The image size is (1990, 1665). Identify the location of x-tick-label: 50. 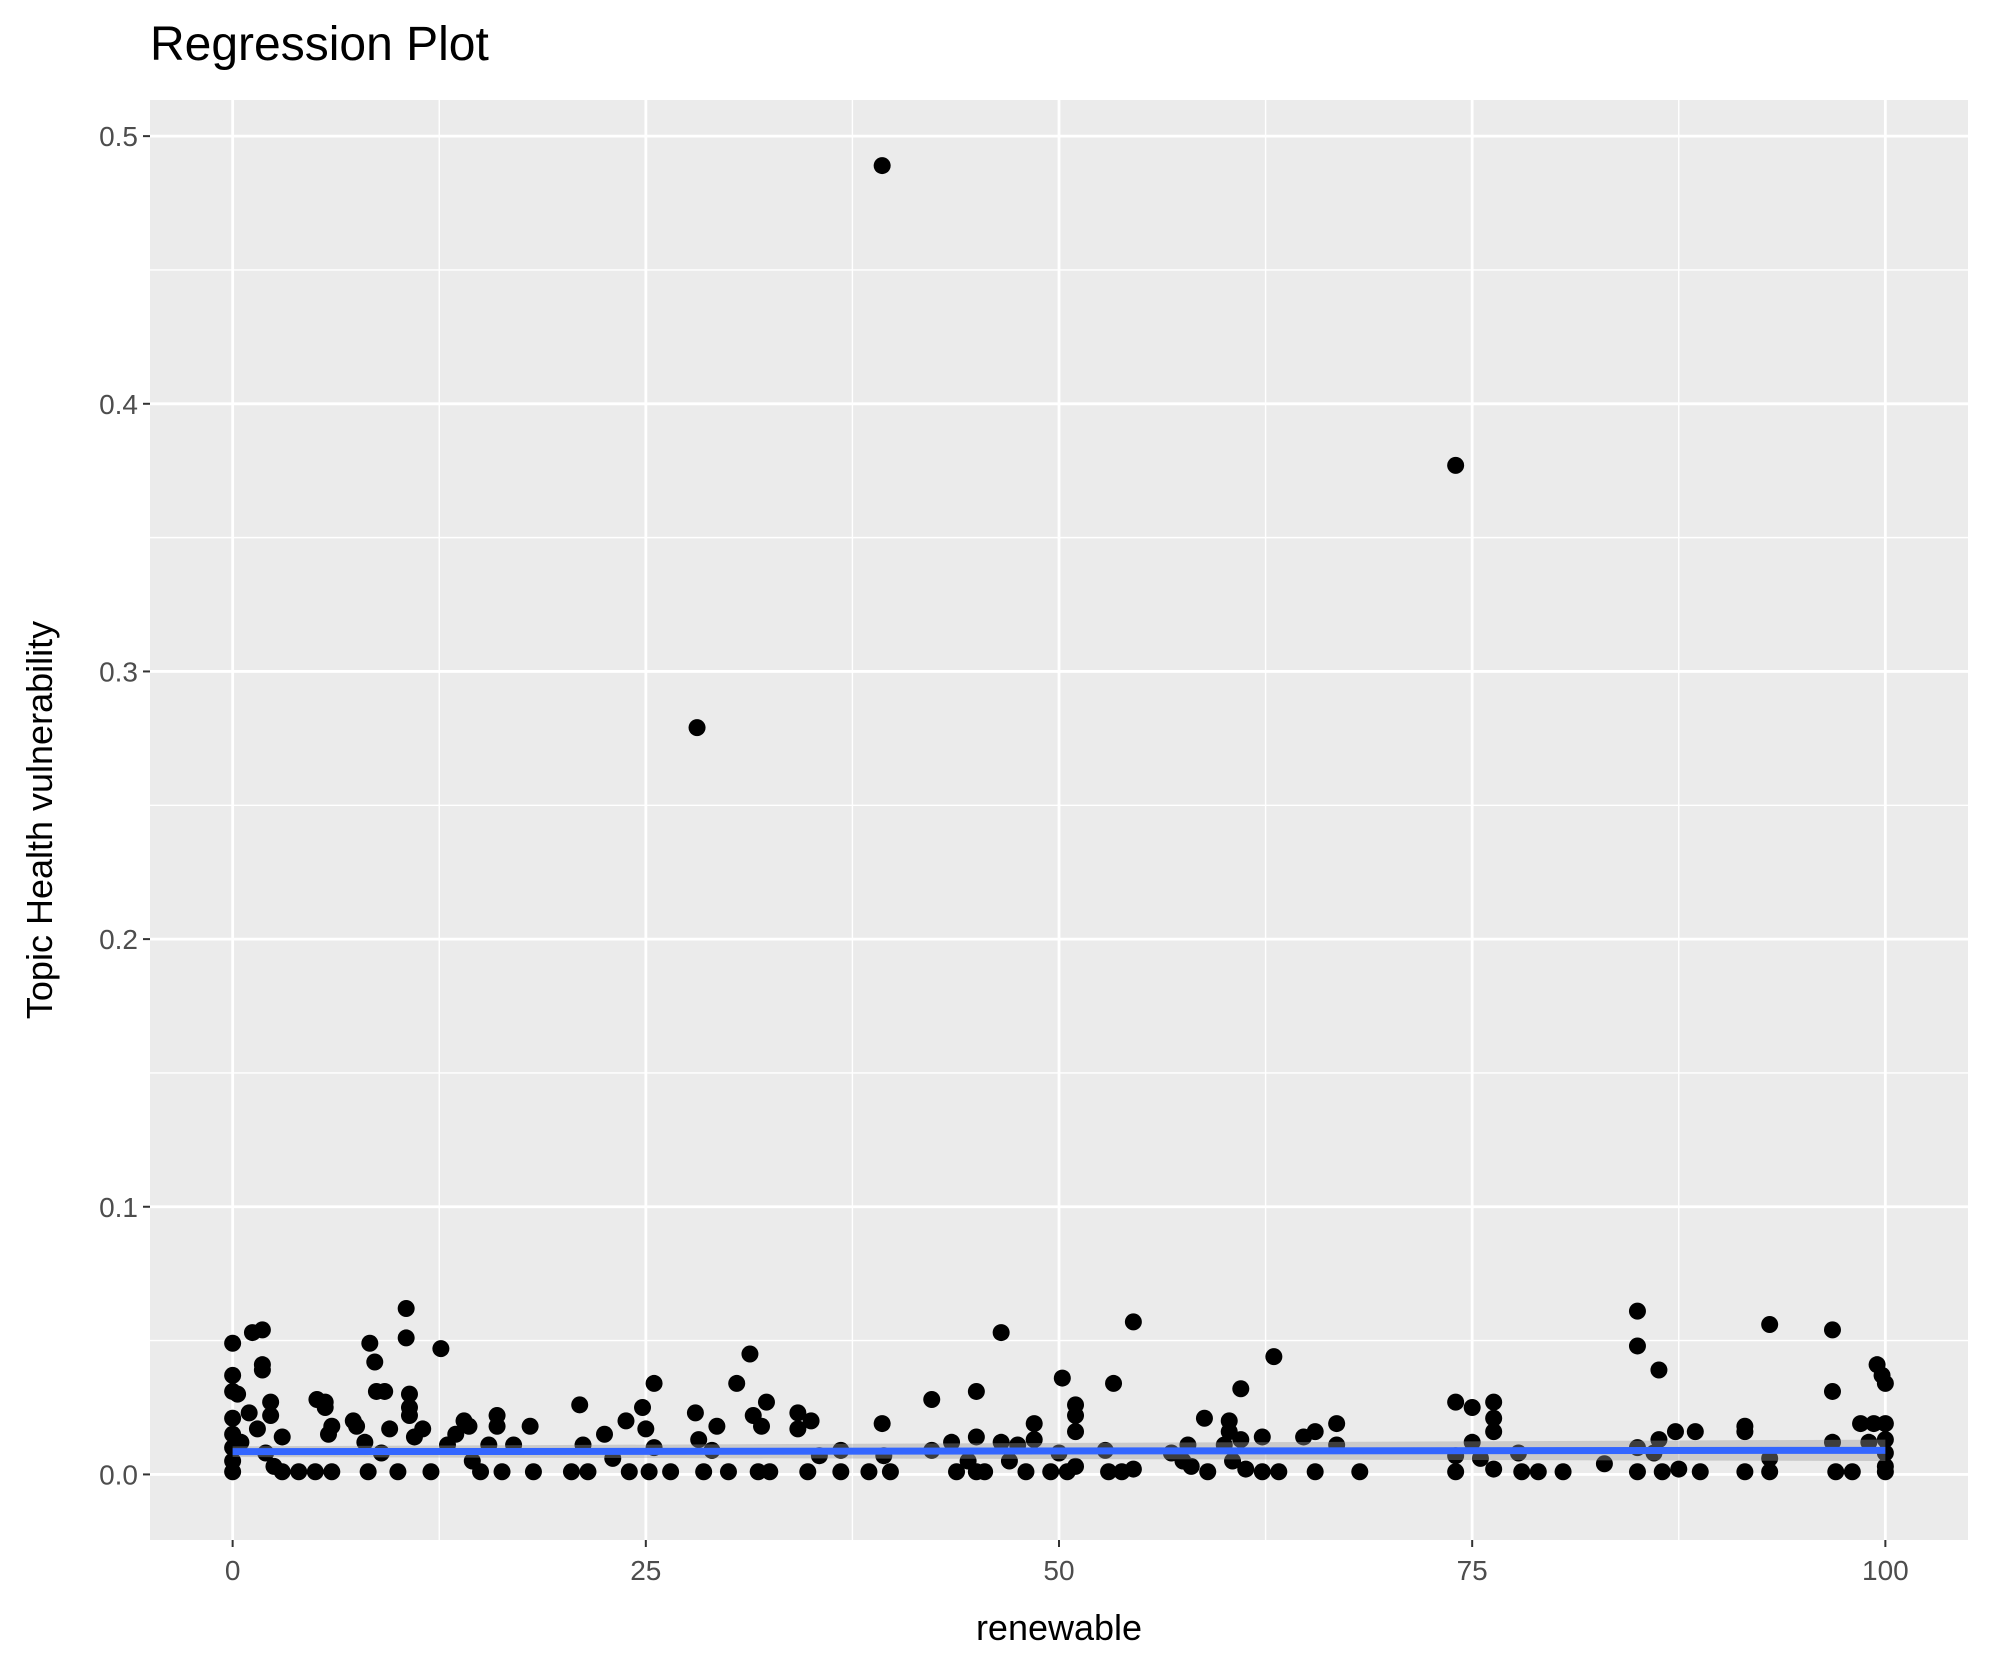
(1058, 1570).